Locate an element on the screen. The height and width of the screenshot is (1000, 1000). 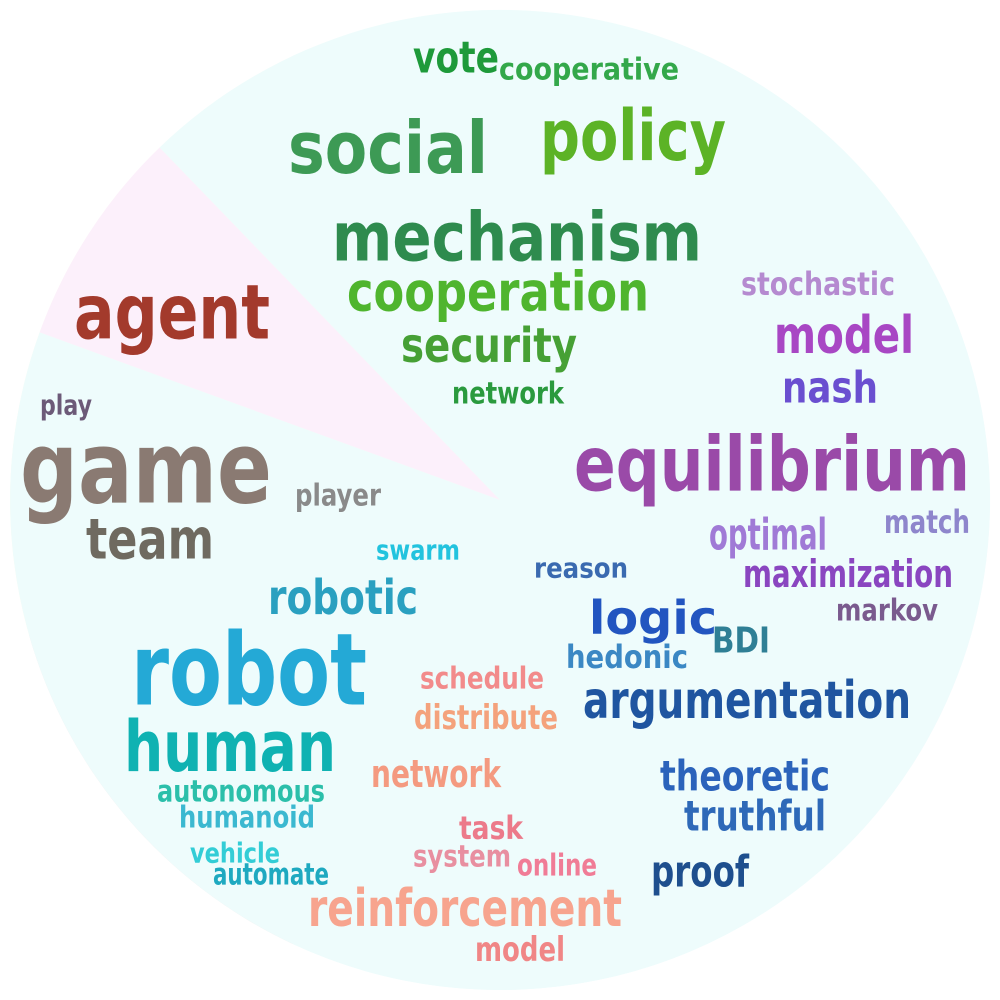
word-maximization: maximization is located at coordinates (848, 574).